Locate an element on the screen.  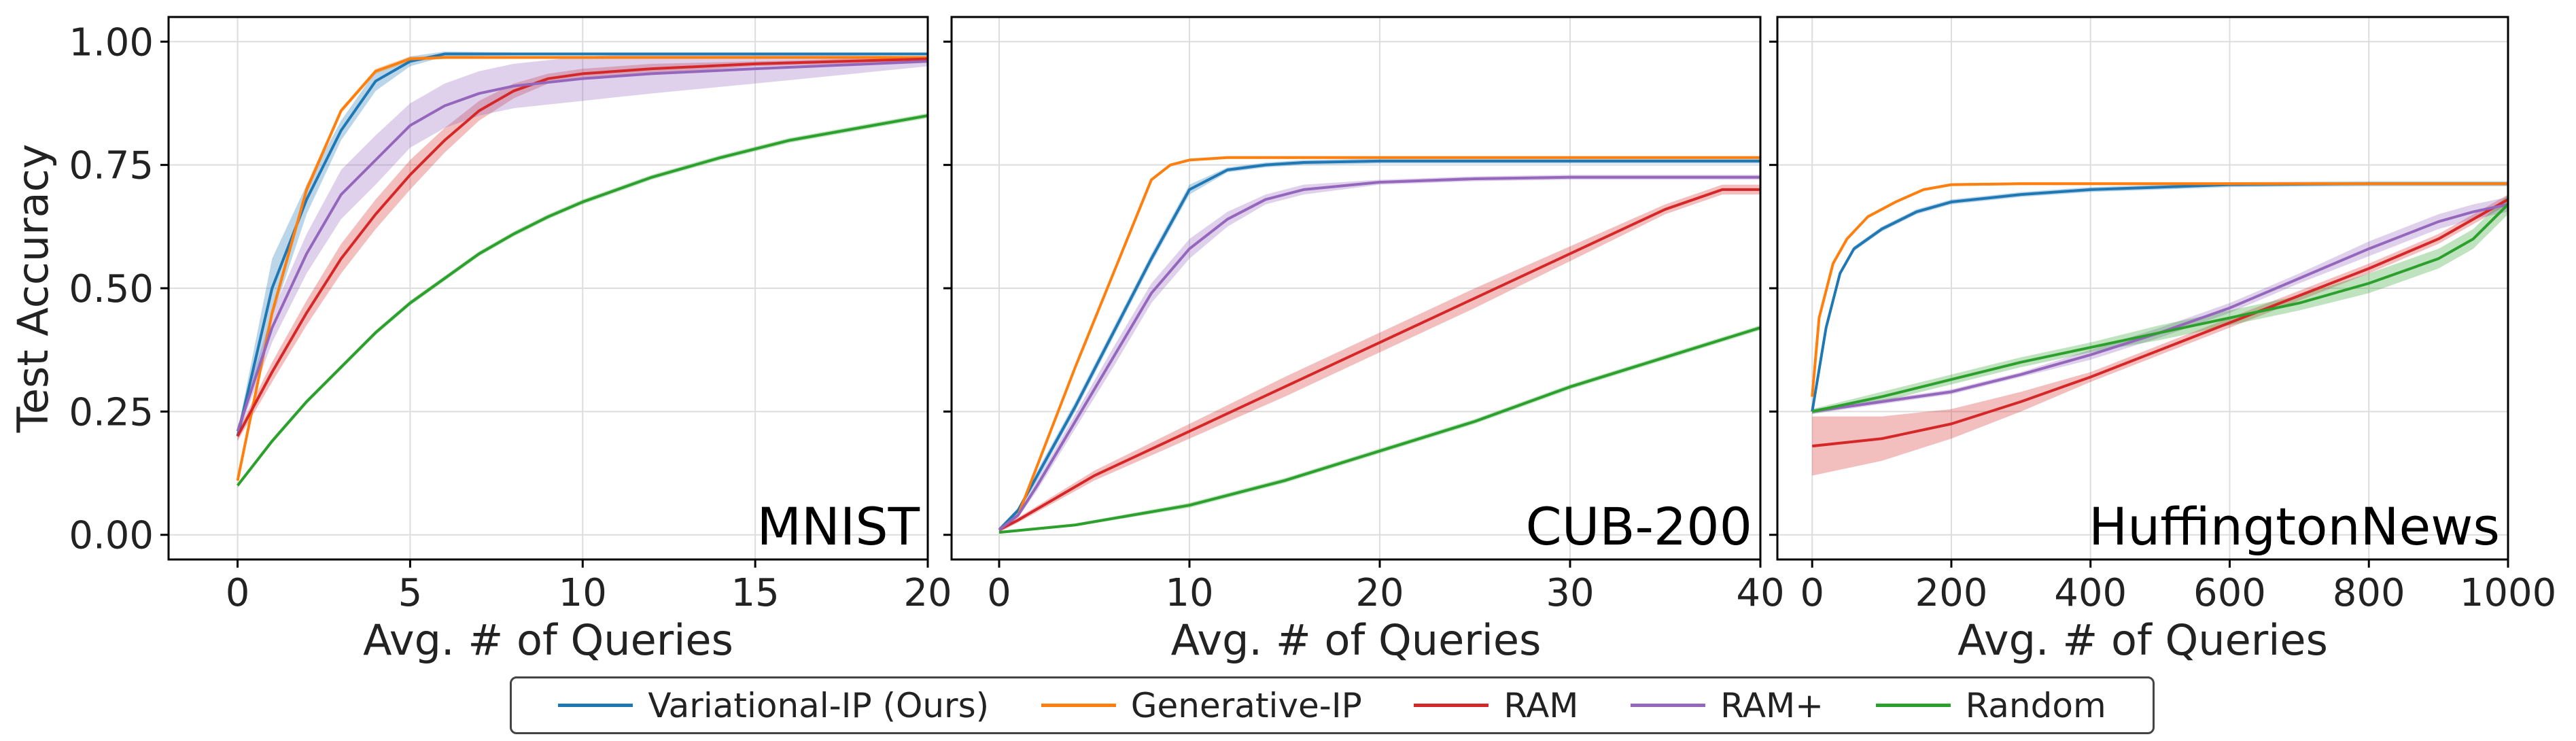
legend-label-ram-plus: RAM+ is located at coordinates (1772, 705).